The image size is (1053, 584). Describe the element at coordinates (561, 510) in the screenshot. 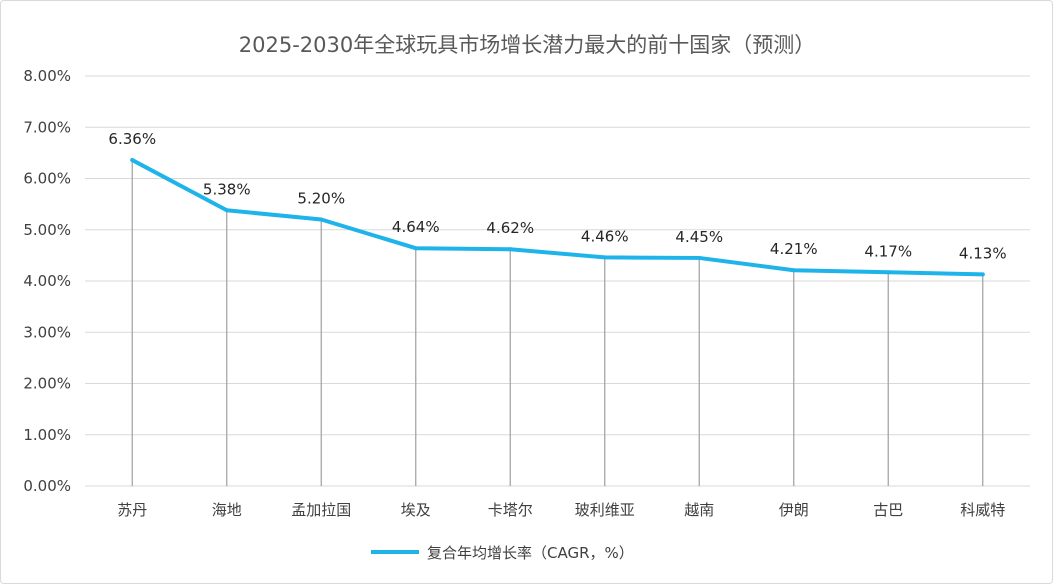

I see `x-axis-categories: 苏丹 海地 孟加拉国 埃及 卡塔尔 玻利维亚 越南 伊朗 古巴 科威特` at that location.